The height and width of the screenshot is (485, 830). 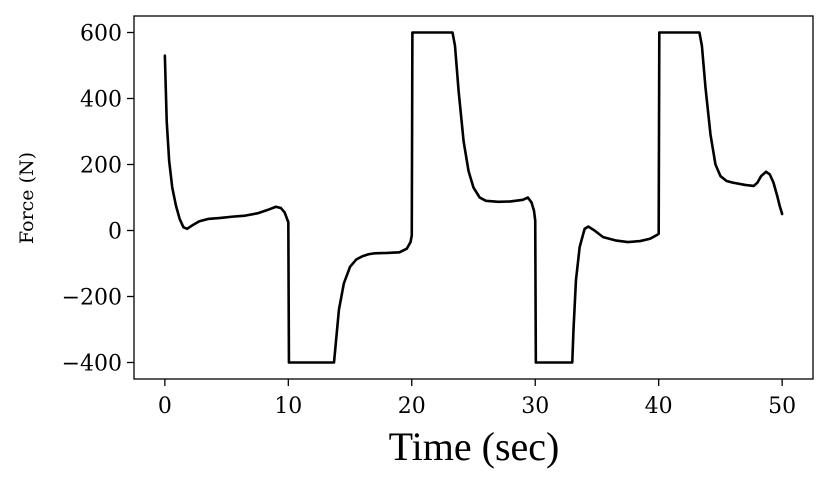 I want to click on x-tick-label: 30, so click(x=535, y=406).